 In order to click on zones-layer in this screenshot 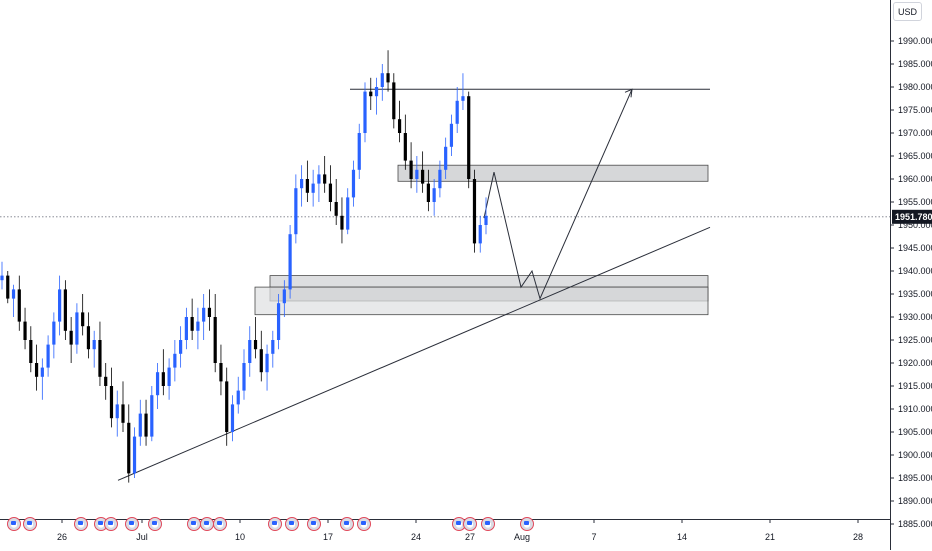, I will do `click(481, 240)`.